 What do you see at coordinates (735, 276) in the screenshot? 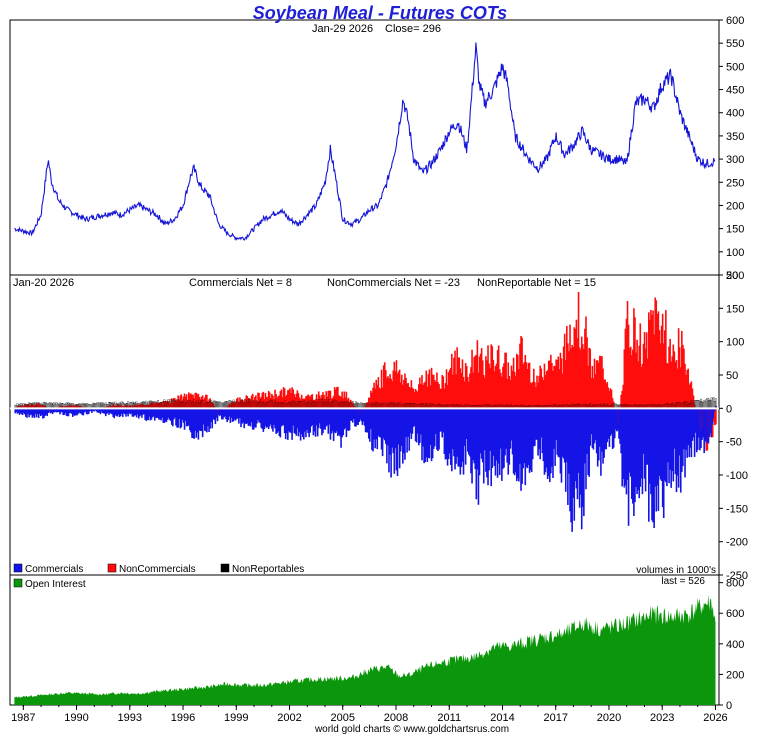
I see `cot-y-tick-label: 200` at bounding box center [735, 276].